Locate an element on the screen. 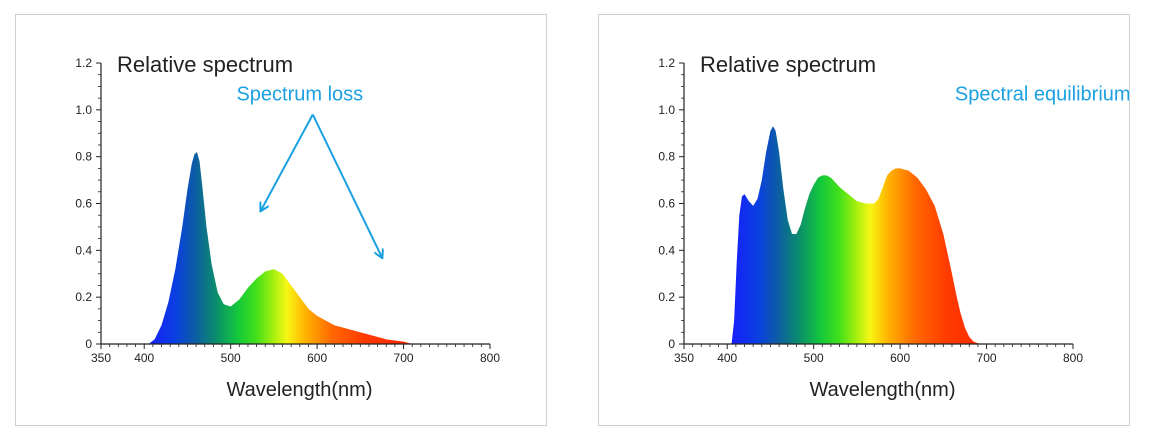 This screenshot has width=1152, height=441. annotation-label: Spectral equilibrium is located at coordinates (1042, 94).